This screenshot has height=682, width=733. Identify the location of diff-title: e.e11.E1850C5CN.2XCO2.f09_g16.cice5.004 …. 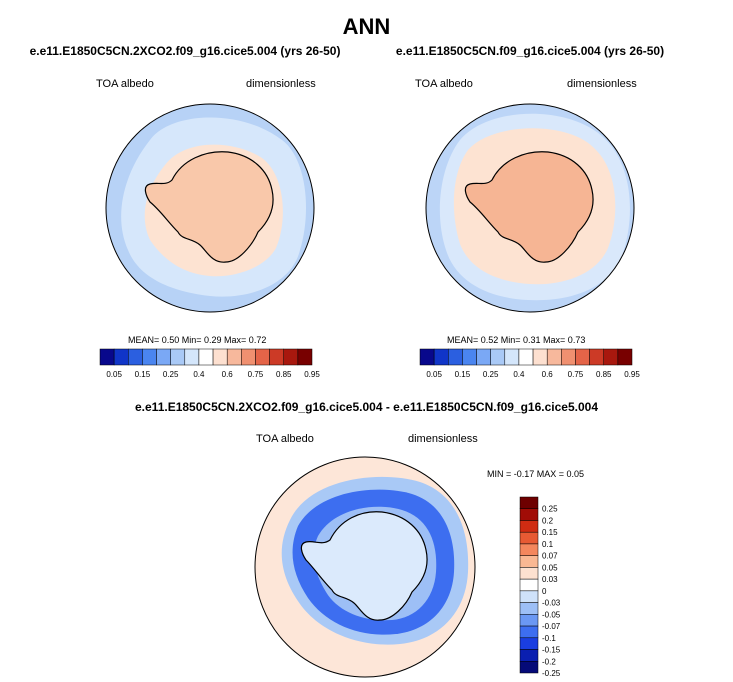
(366, 407).